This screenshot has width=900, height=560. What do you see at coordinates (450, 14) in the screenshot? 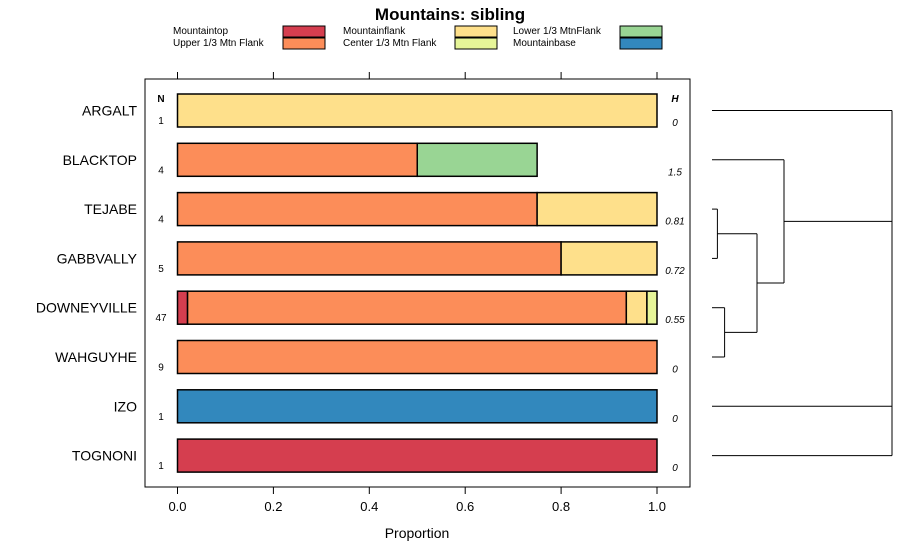
I see `chart-title: Mountains: sibling` at bounding box center [450, 14].